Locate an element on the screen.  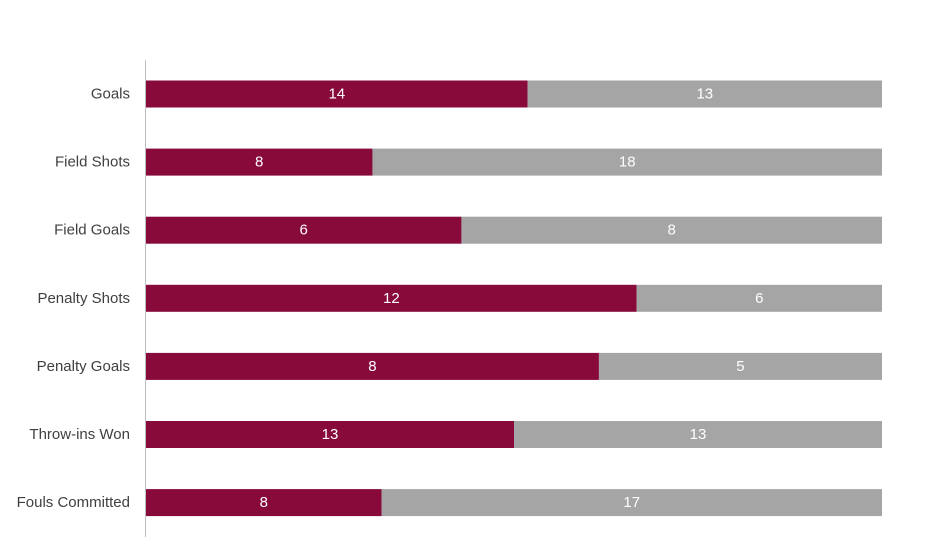
data-label: 18 is located at coordinates (627, 162).